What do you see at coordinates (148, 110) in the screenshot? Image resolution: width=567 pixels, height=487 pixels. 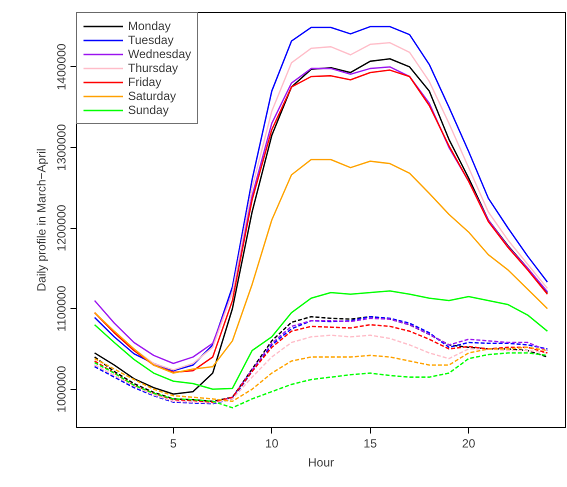 I see `legend-label: Sunday` at bounding box center [148, 110].